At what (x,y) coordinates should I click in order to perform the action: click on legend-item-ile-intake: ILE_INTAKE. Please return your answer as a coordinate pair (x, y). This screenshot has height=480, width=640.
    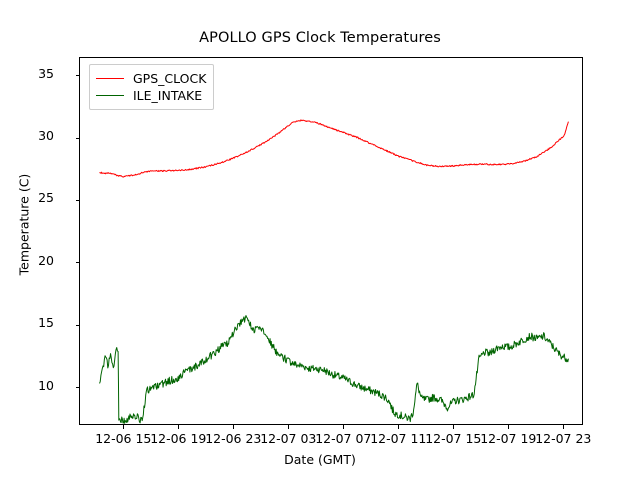
    Looking at the image, I should click on (151, 95).